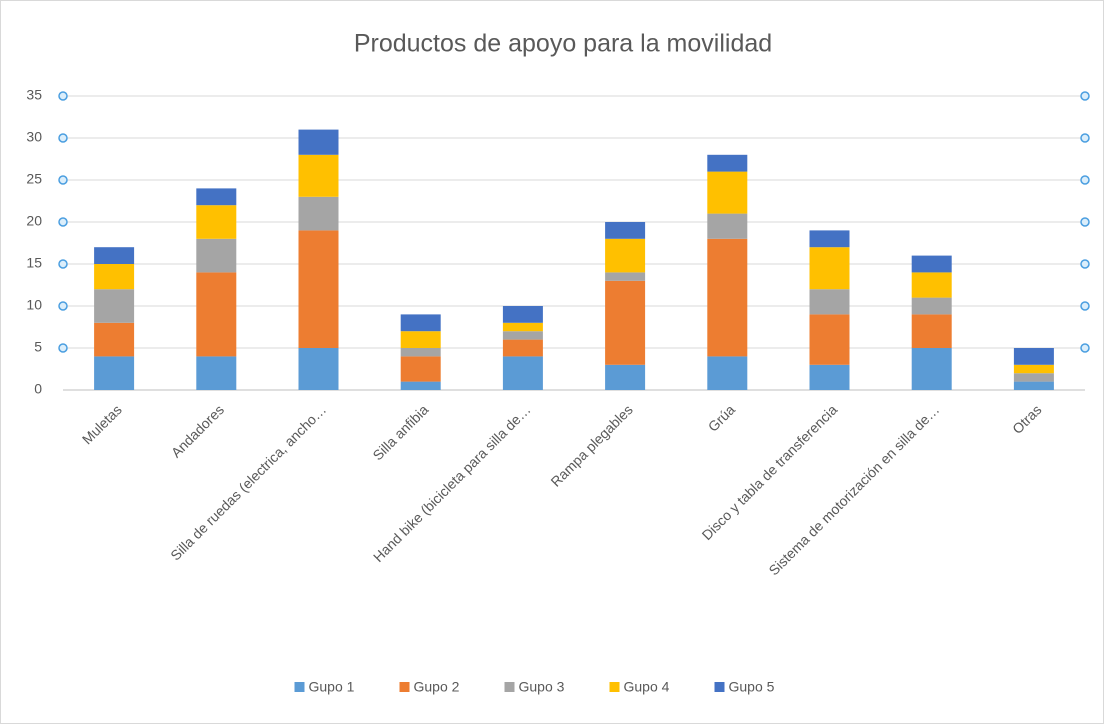  Describe the element at coordinates (752, 687) in the screenshot. I see `legend-label: Gupo 5` at that location.